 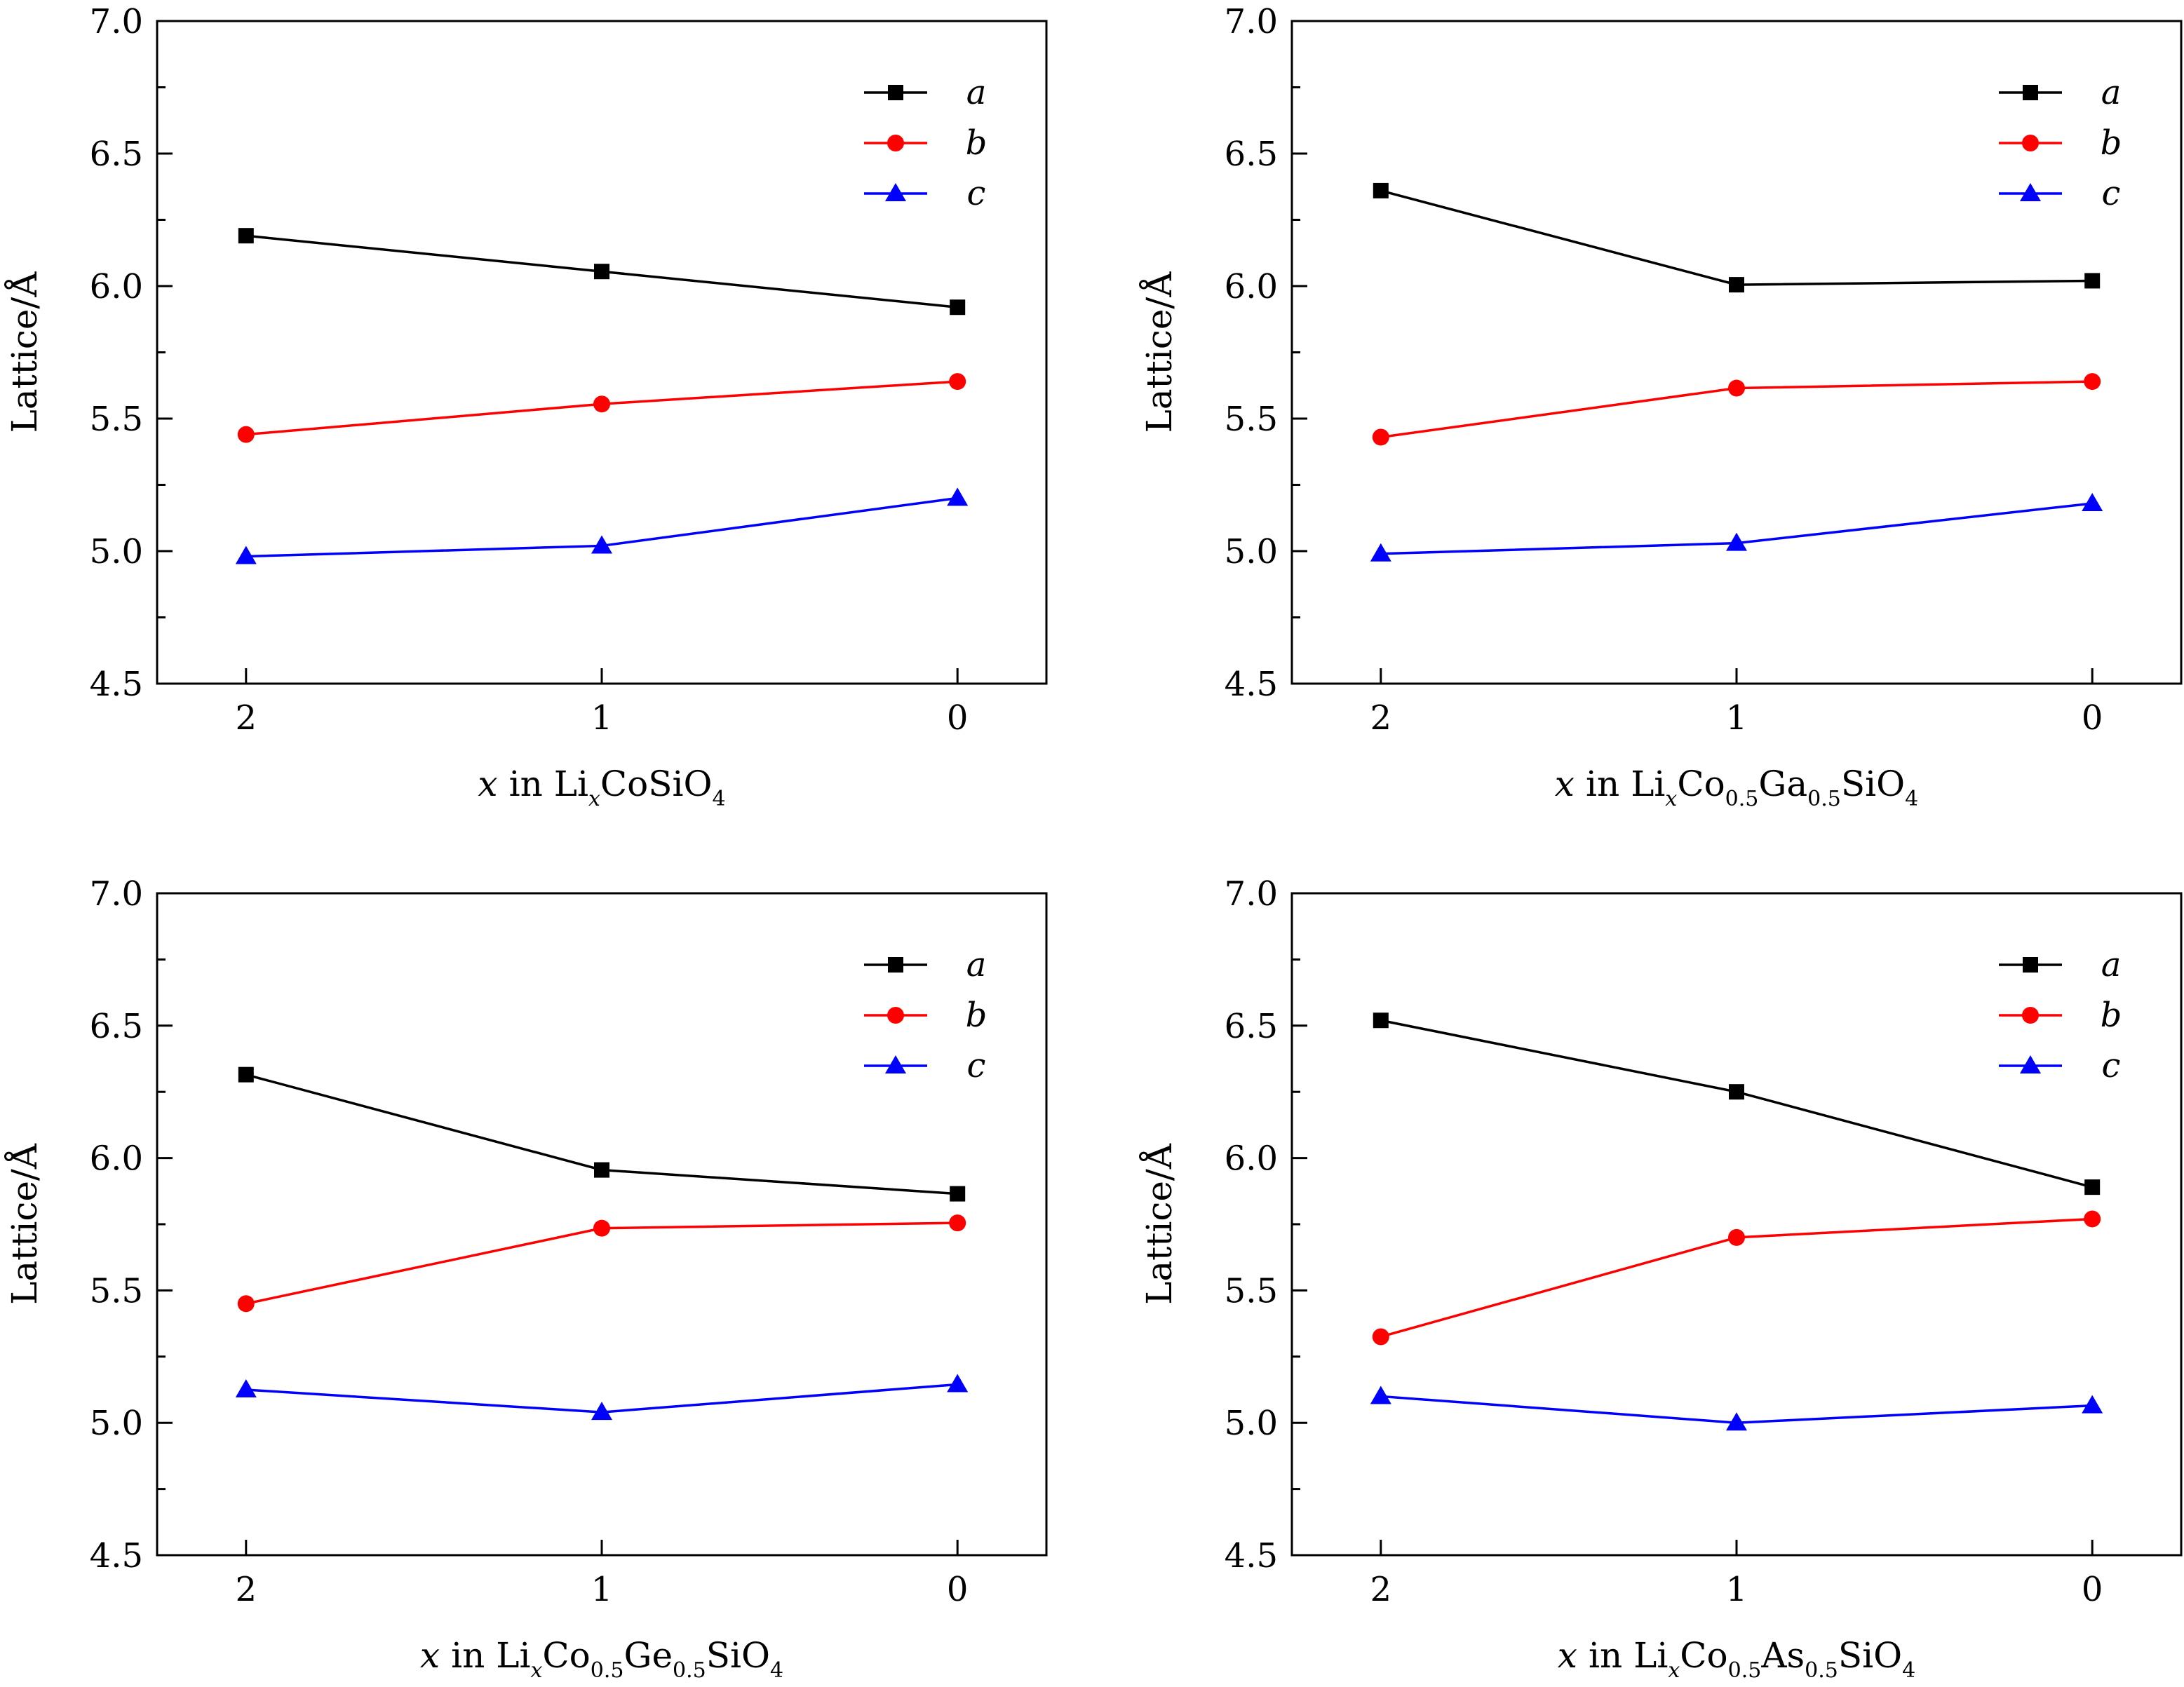 I want to click on formula-part: Ge, so click(x=648, y=1656).